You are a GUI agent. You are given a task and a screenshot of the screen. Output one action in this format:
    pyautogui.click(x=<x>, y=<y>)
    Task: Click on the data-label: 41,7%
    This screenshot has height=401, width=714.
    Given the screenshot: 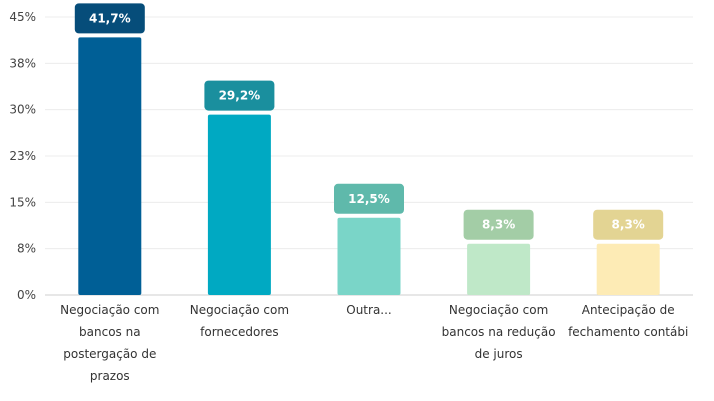 What is the action you would take?
    pyautogui.click(x=110, y=18)
    